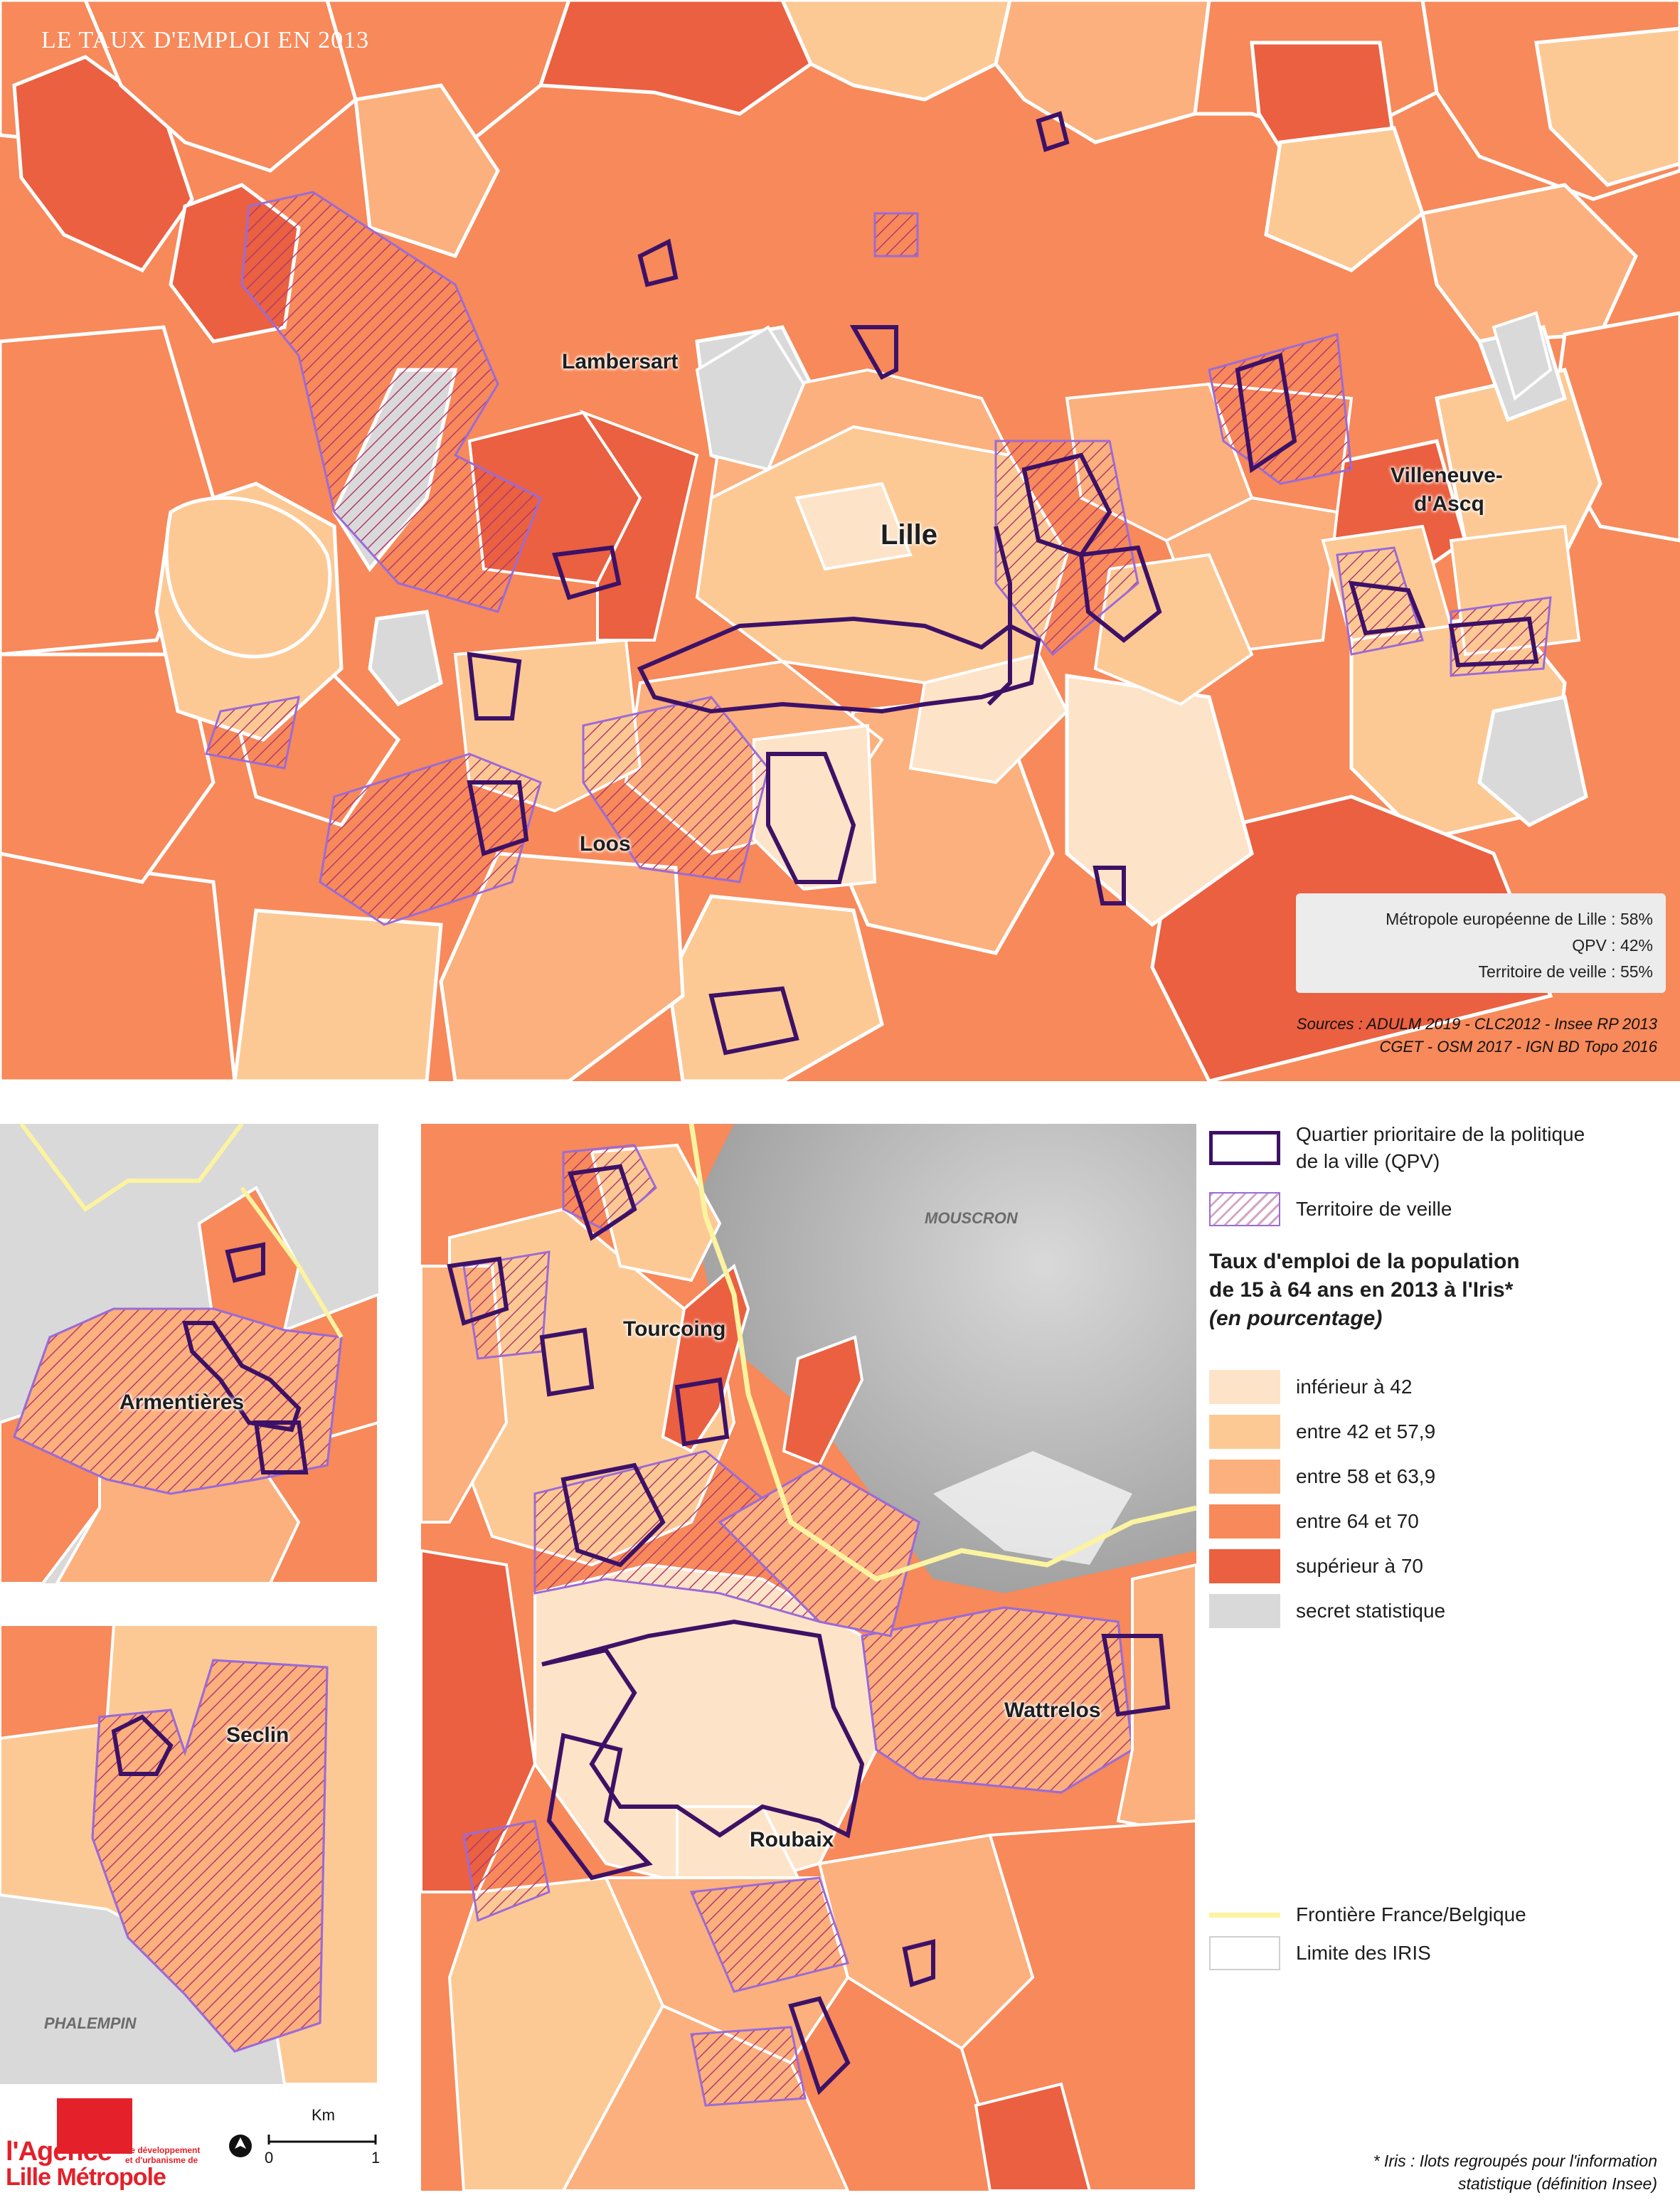 The width and height of the screenshot is (1680, 2200). What do you see at coordinates (1360, 1566) in the screenshot?
I see `legend-class-label: supérieur à 70` at bounding box center [1360, 1566].